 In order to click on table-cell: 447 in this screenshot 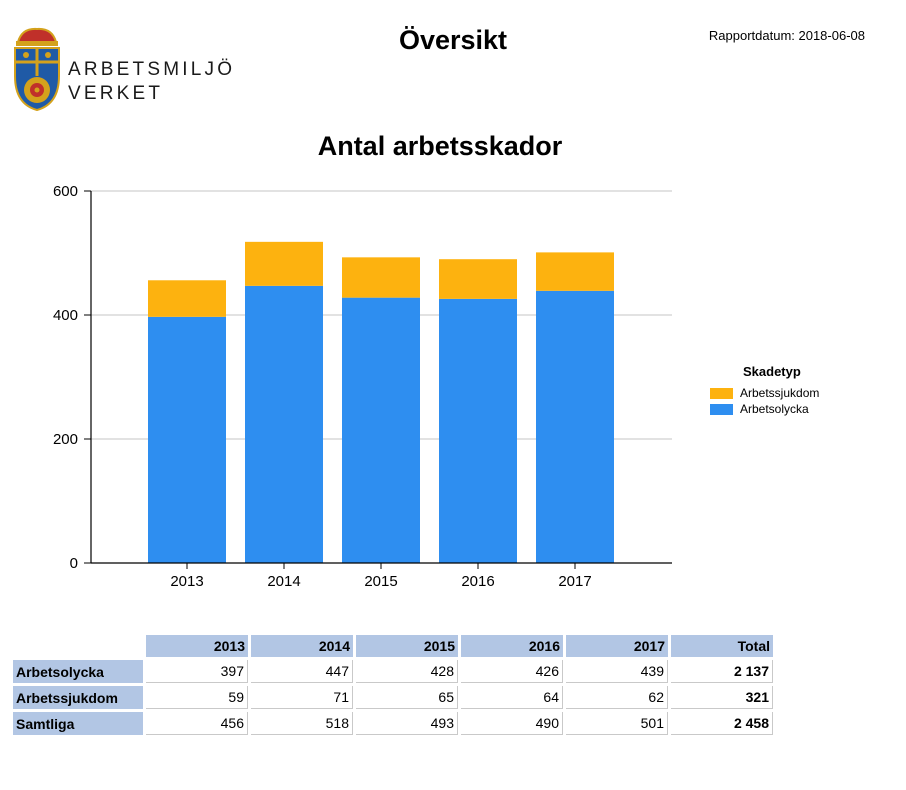, I will do `click(302, 671)`.